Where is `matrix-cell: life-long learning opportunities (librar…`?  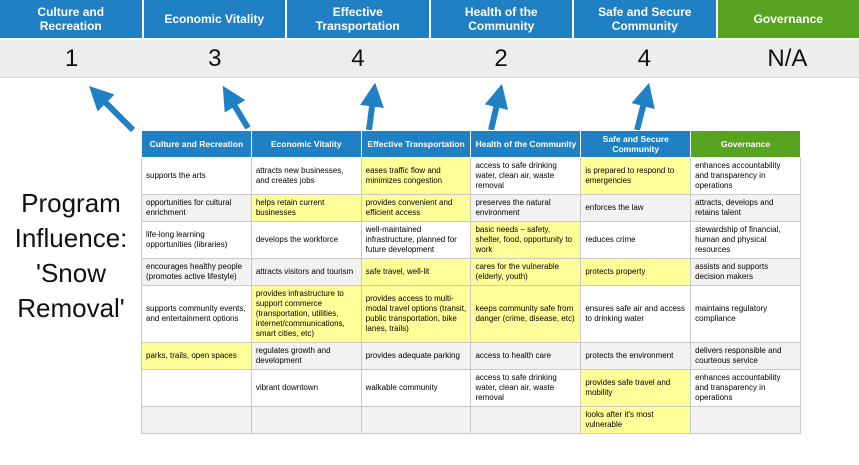
matrix-cell: life-long learning opportunities (librar… is located at coordinates (196, 240).